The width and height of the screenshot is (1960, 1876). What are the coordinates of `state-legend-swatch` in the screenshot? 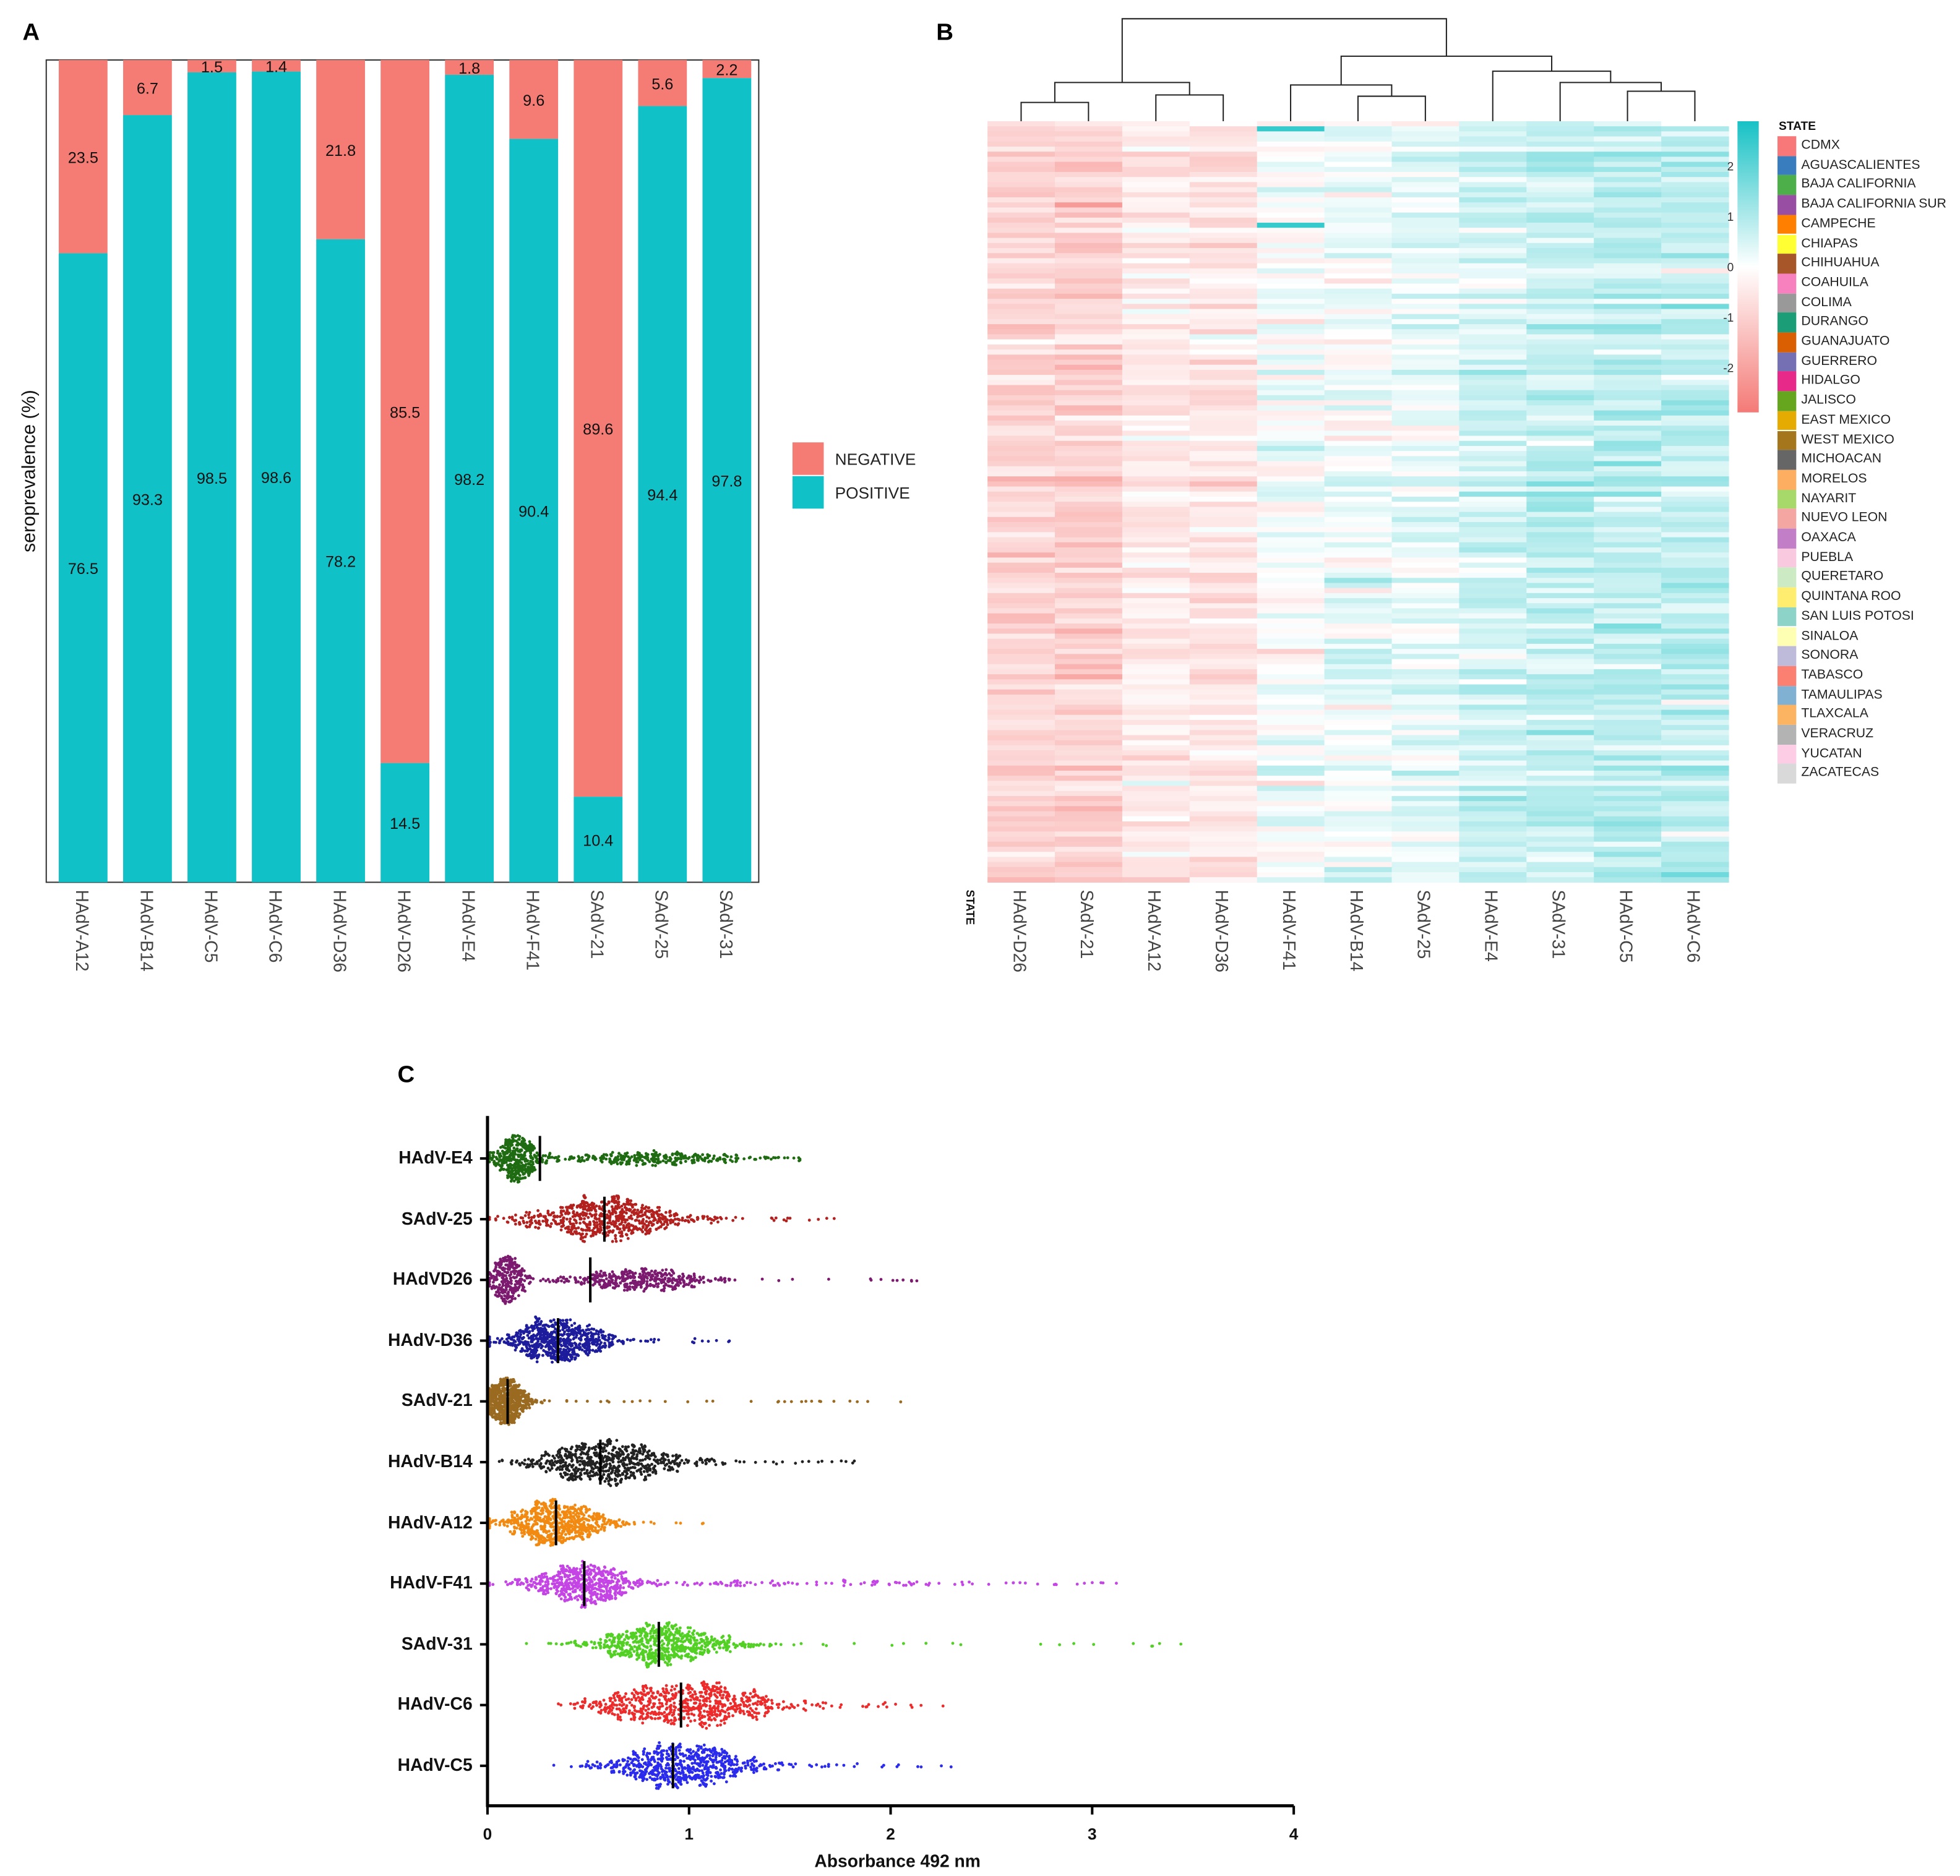 It's located at (1787, 401).